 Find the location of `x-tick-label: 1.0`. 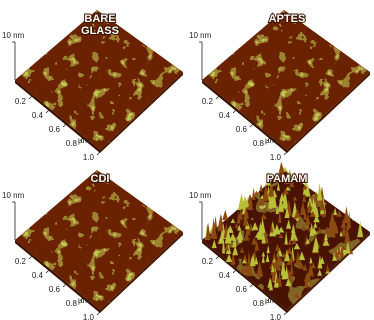

x-tick-label: 1.0 is located at coordinates (276, 316).